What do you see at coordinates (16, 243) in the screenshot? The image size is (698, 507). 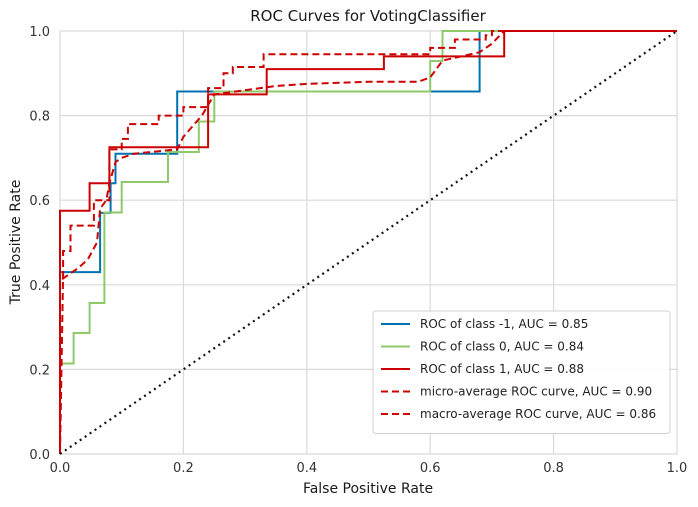 I see `y-axis-label: True Positive Rate` at bounding box center [16, 243].